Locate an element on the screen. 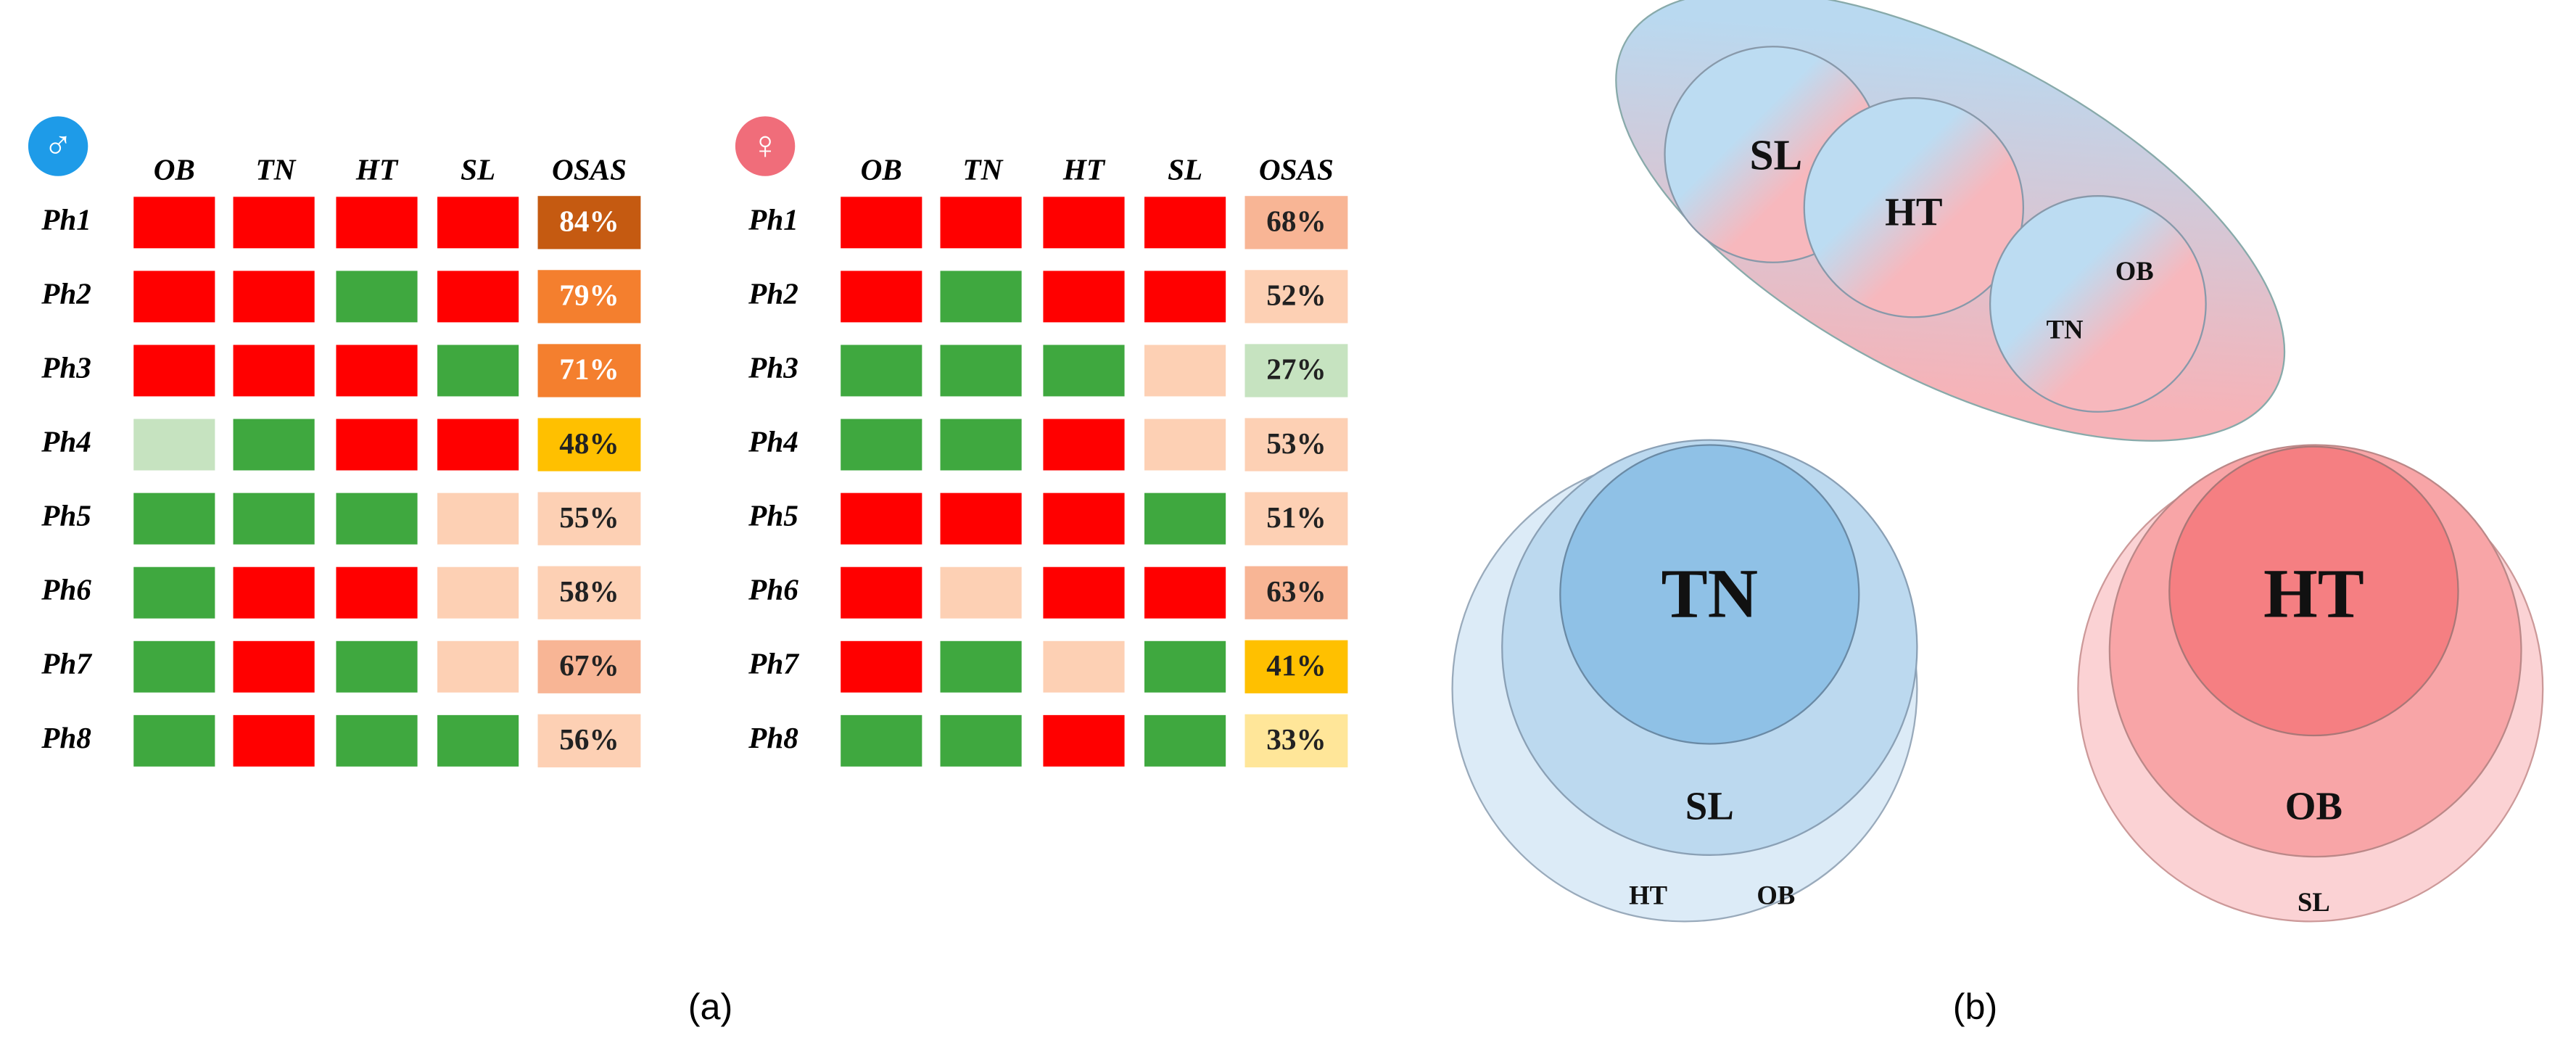  gender-icon: ♀ is located at coordinates (765, 145).